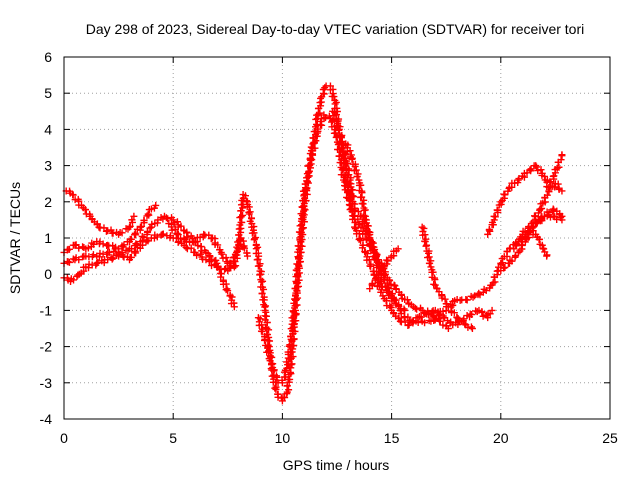 The width and height of the screenshot is (640, 480). Describe the element at coordinates (173, 438) in the screenshot. I see `x-tick-label: 5` at that location.